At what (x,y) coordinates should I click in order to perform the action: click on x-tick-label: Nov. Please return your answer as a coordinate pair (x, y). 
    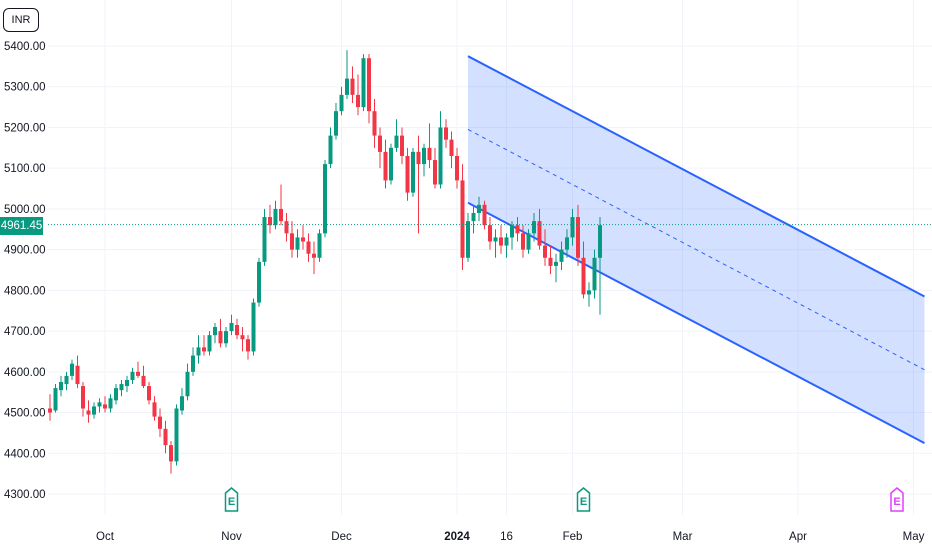
    Looking at the image, I should click on (231, 537).